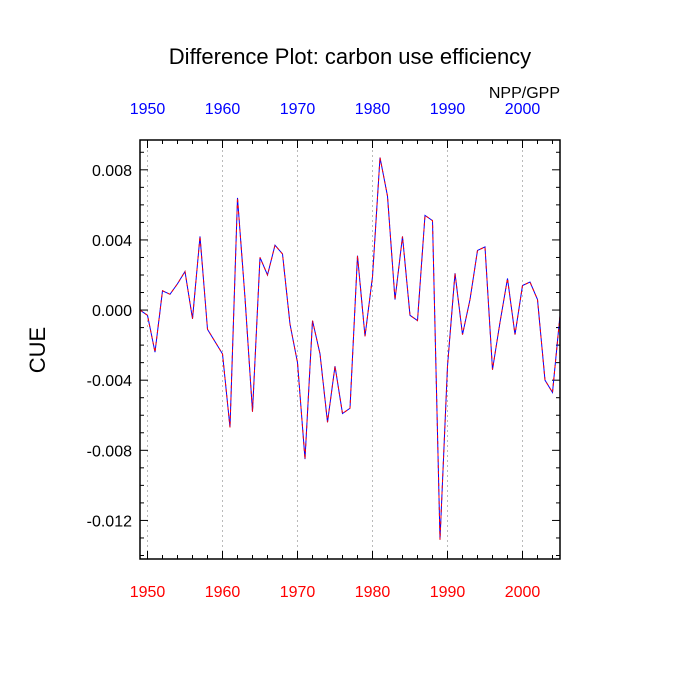  Describe the element at coordinates (109, 451) in the screenshot. I see `y-tick-label: -0.008` at that location.